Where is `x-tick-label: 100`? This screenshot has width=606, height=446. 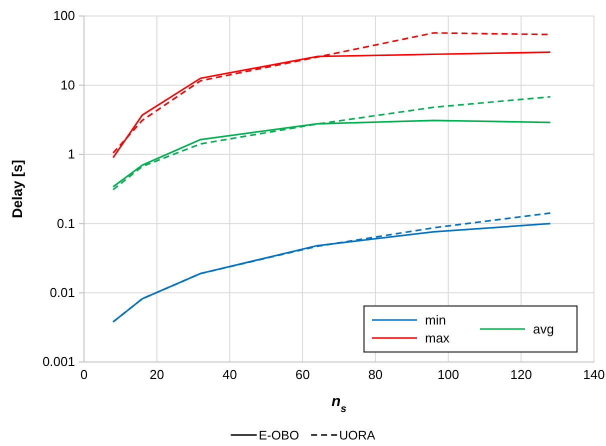
x-tick-label: 100 is located at coordinates (448, 374).